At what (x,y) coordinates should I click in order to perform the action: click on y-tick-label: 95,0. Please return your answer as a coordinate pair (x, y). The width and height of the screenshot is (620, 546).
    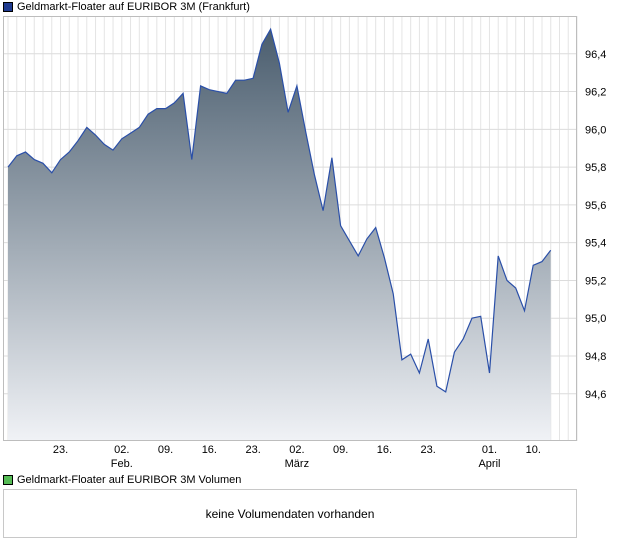
    Looking at the image, I should click on (595, 319).